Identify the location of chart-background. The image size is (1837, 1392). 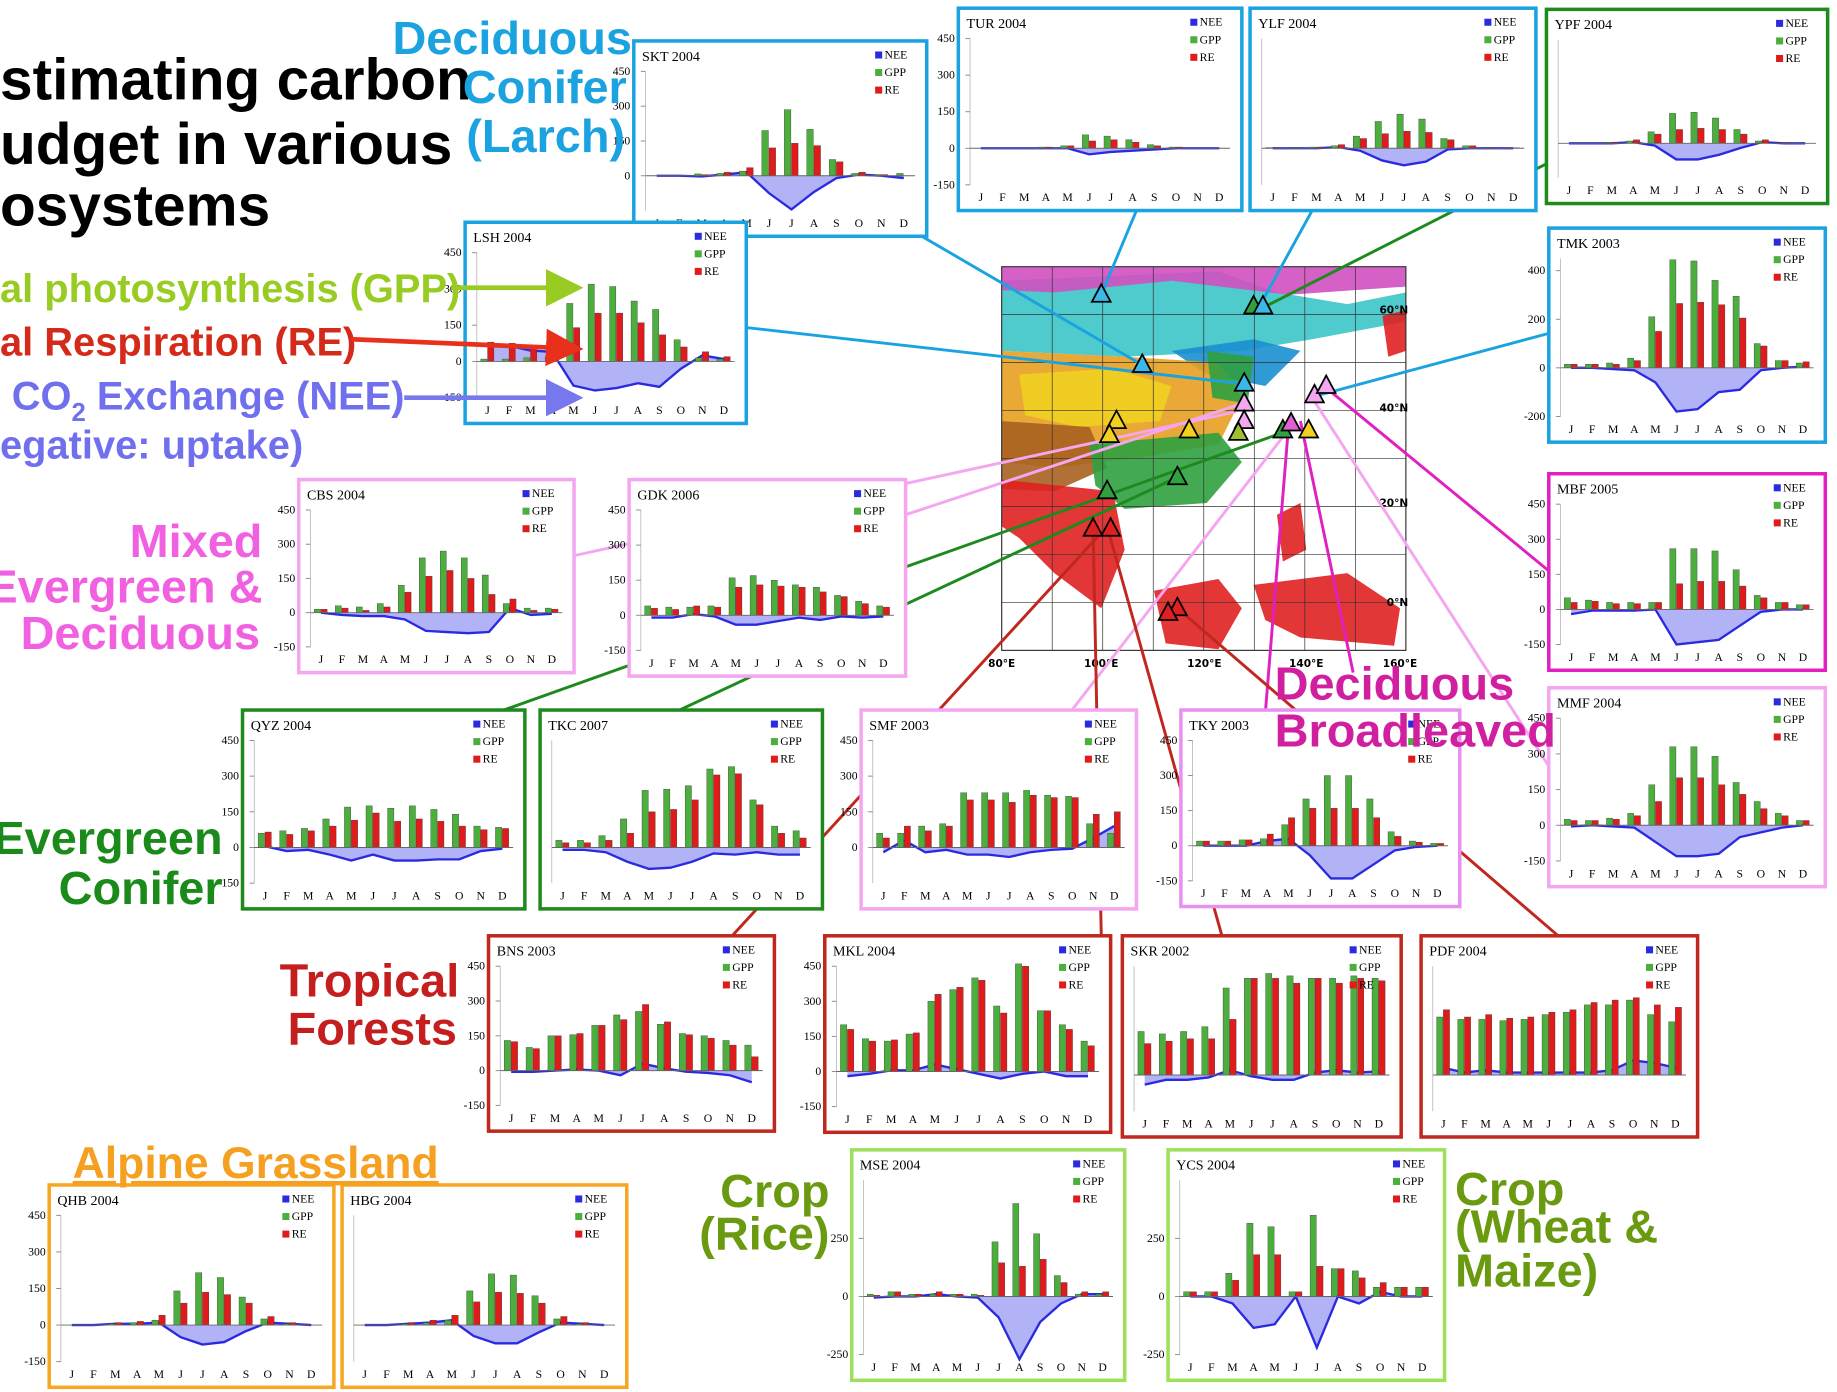
(1306, 1265).